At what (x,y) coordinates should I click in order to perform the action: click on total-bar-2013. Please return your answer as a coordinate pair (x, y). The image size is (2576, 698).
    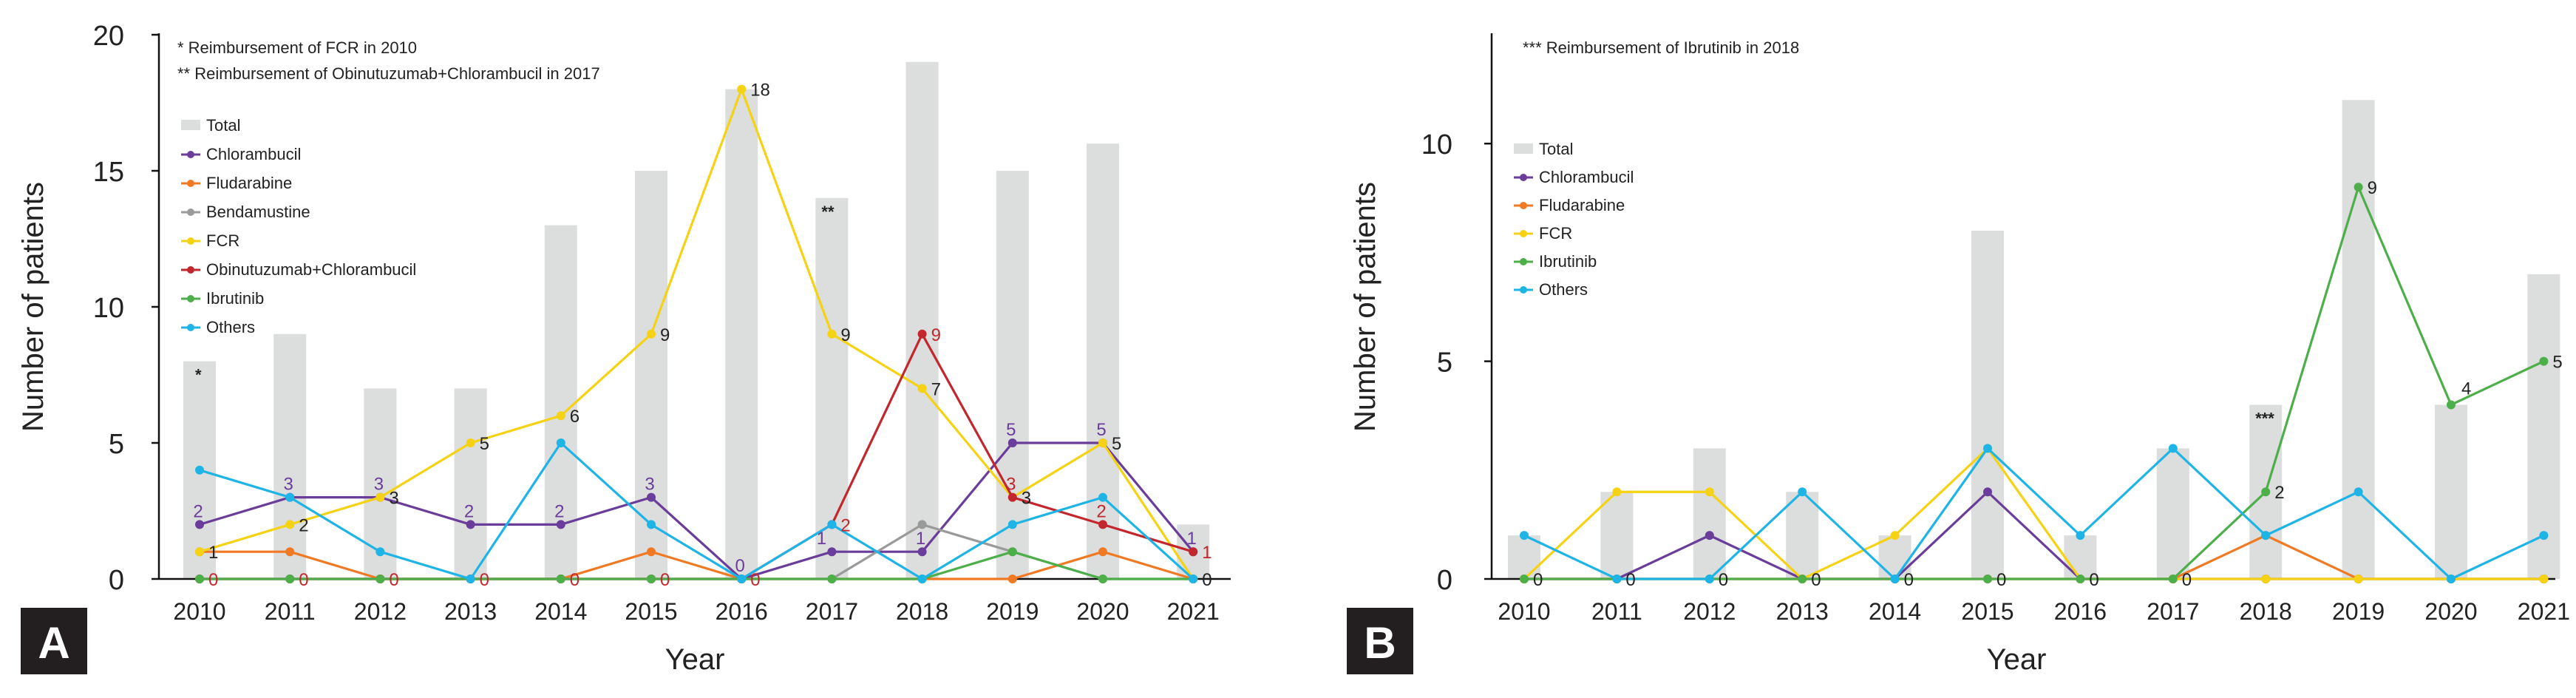
    Looking at the image, I should click on (1802, 535).